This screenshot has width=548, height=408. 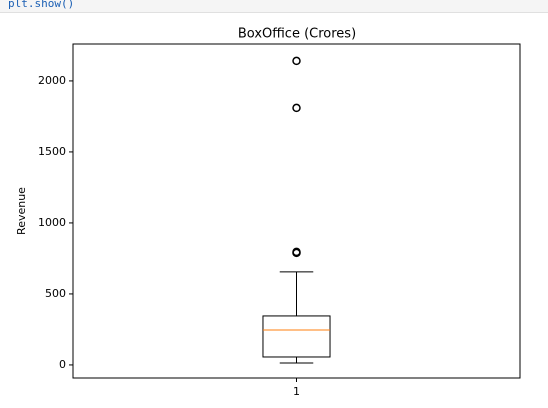 I want to click on y-tick-label: 500, so click(x=55, y=293).